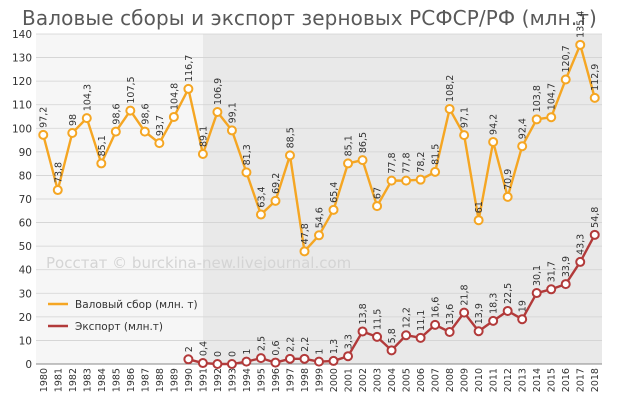 The height and width of the screenshot is (405, 619). I want to click on data-label: 2, so click(189, 349).